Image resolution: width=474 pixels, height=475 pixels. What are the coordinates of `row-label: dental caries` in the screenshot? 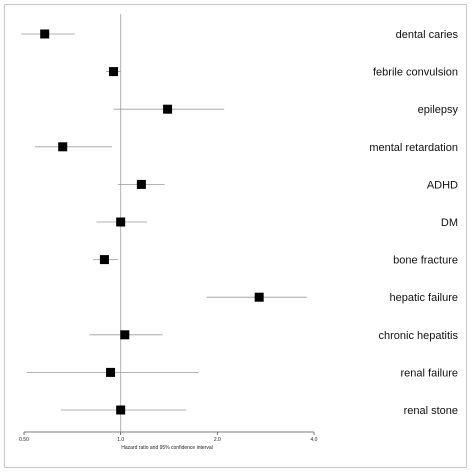 It's located at (427, 35).